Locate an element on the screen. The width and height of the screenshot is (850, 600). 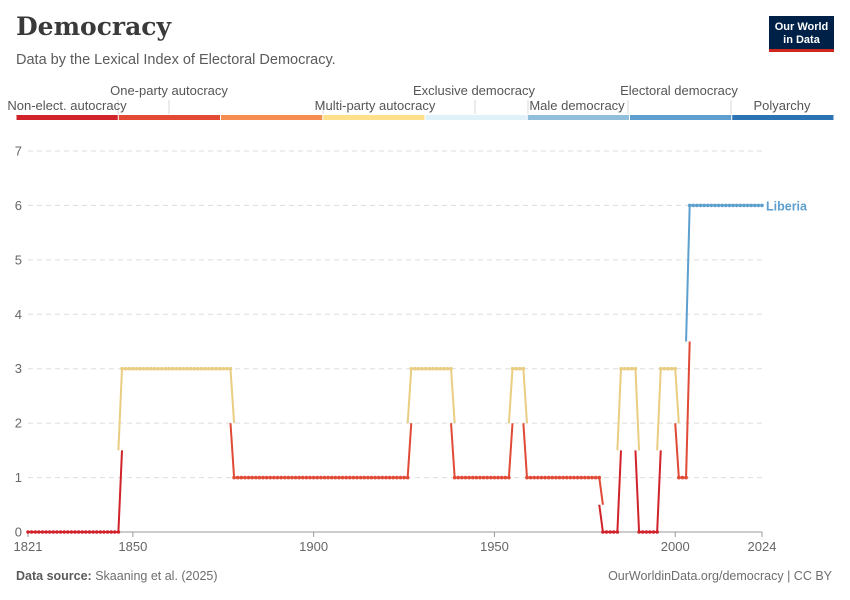
data-point-2021 is located at coordinates (751, 205).